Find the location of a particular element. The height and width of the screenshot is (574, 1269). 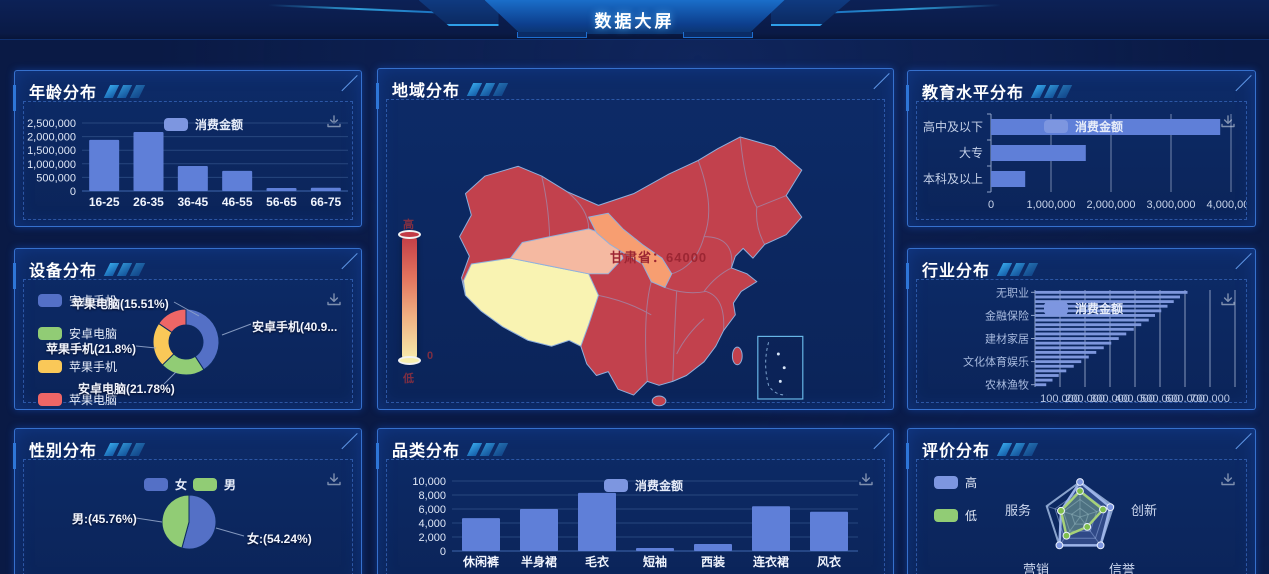

visualmap-label: 低 is located at coordinates (408, 379).